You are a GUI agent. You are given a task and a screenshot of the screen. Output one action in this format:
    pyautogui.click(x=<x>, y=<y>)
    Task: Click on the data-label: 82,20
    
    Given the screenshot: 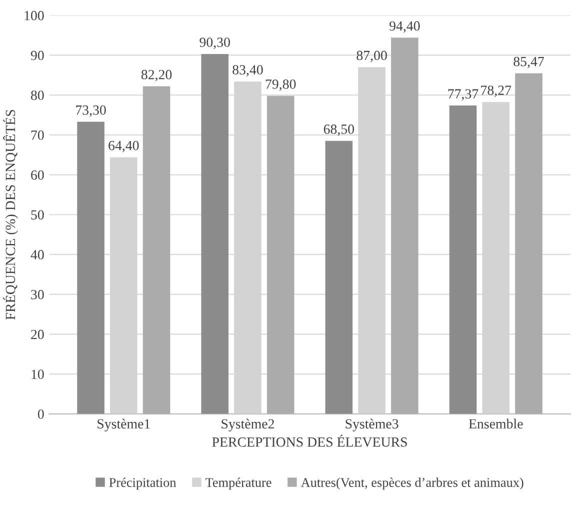 What is the action you would take?
    pyautogui.click(x=156, y=76)
    